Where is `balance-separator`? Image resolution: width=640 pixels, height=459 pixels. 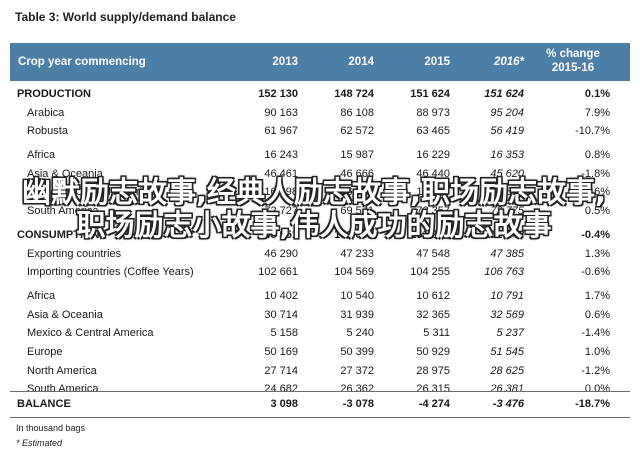 balance-separator is located at coordinates (320, 391).